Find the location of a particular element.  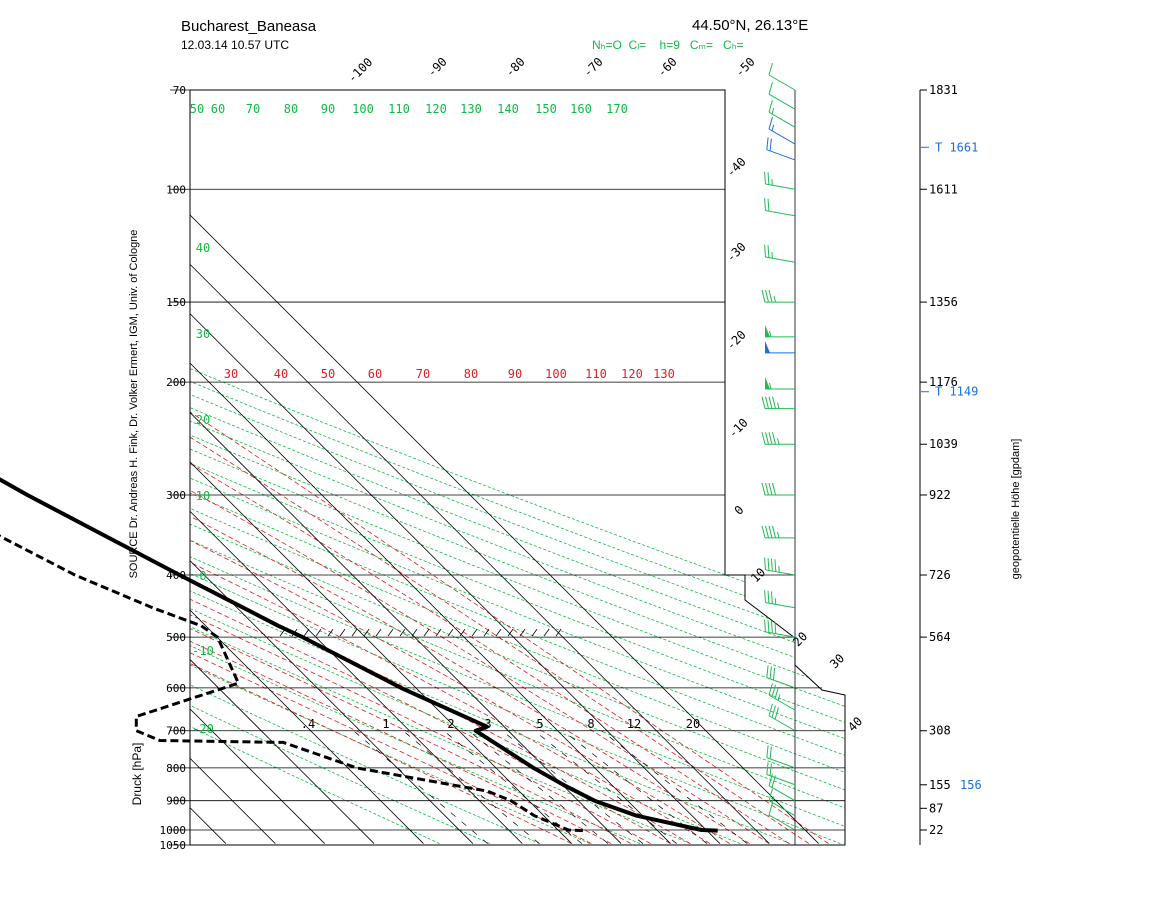

isotherm-label: -30 is located at coordinates (736, 252).